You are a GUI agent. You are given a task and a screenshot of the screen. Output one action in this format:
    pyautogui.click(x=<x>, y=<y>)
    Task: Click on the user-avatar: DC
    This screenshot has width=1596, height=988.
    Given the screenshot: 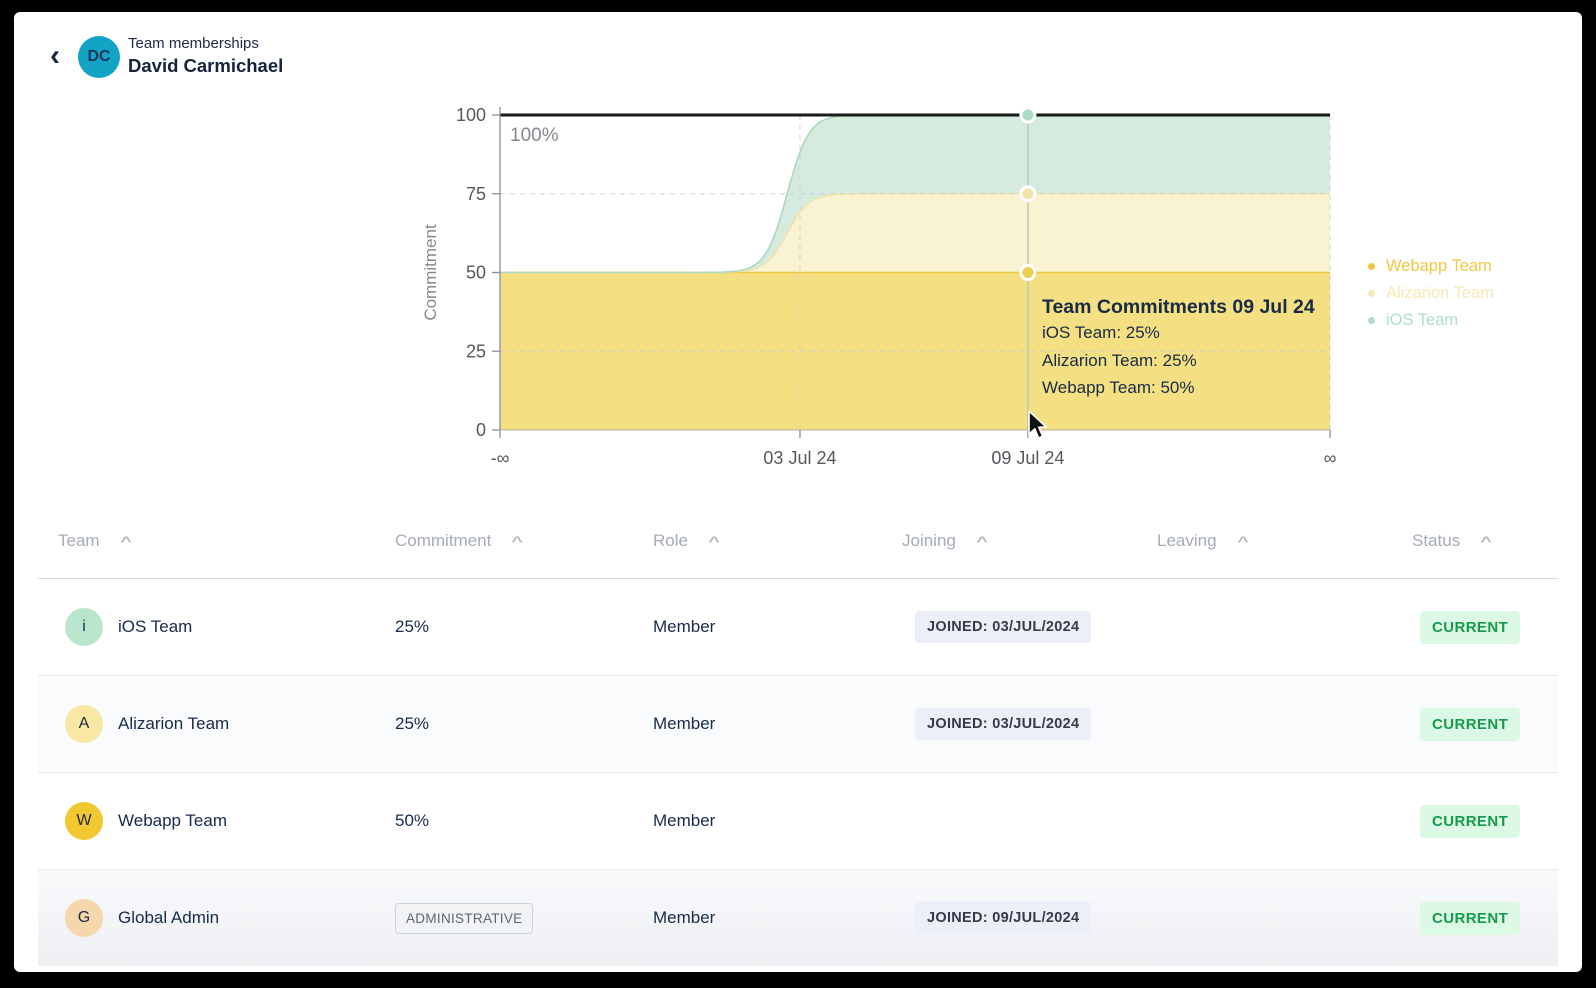 What is the action you would take?
    pyautogui.click(x=99, y=57)
    